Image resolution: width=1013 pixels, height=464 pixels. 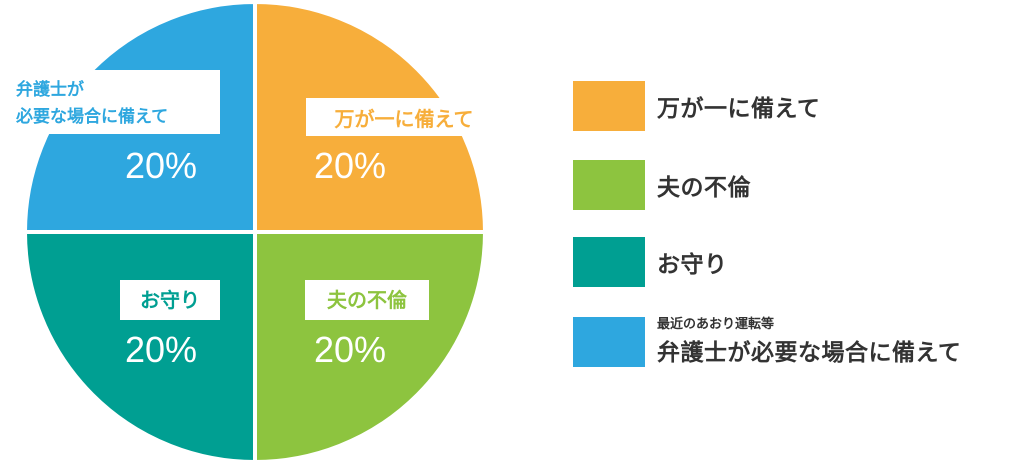 I want to click on legend-swatch-blue, so click(x=609, y=342).